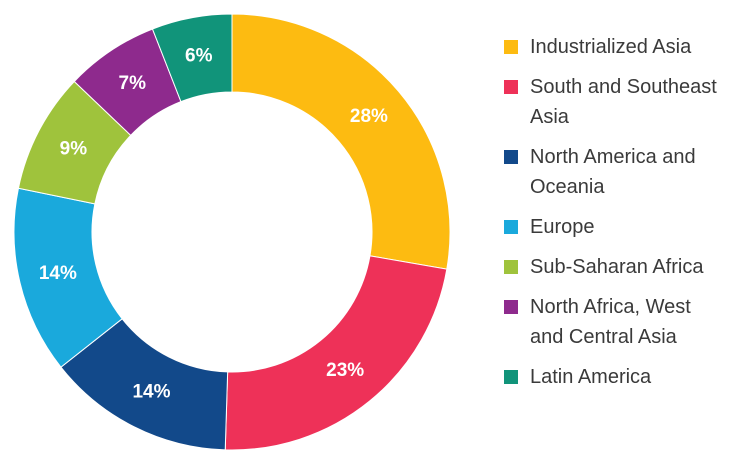  I want to click on legend-item: South and Southeast Asia, so click(624, 102).